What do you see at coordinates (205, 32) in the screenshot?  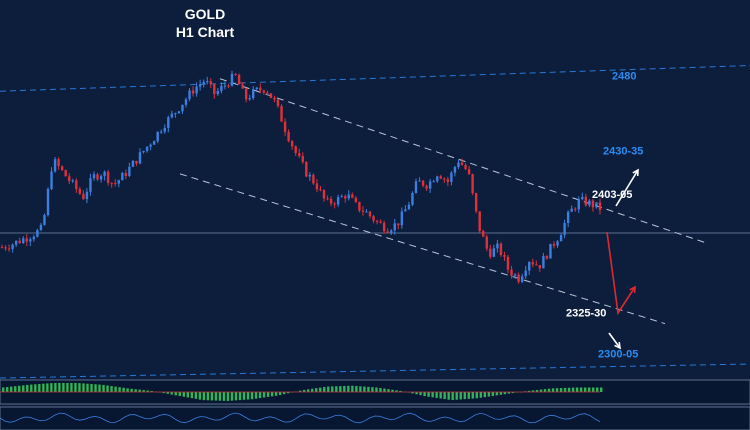 I see `chart-subtitle: H1 Chart` at bounding box center [205, 32].